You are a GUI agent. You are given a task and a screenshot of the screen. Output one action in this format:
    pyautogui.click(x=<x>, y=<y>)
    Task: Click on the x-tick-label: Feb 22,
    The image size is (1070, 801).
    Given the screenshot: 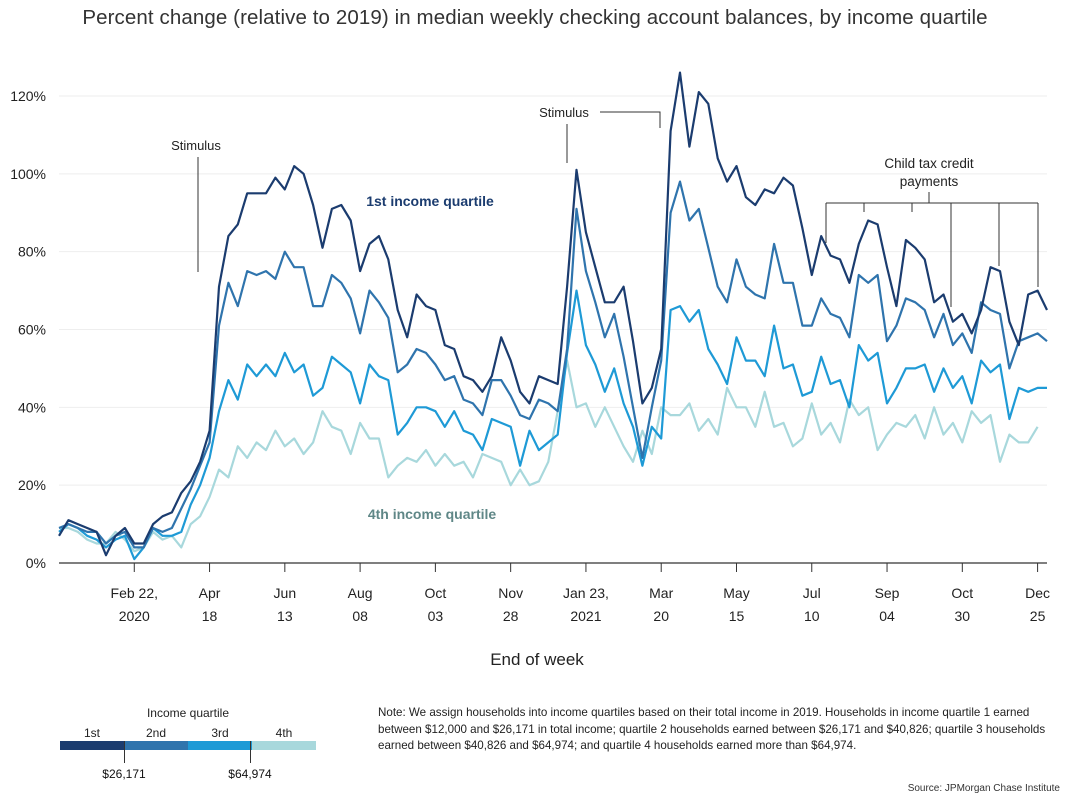 What is the action you would take?
    pyautogui.click(x=134, y=593)
    